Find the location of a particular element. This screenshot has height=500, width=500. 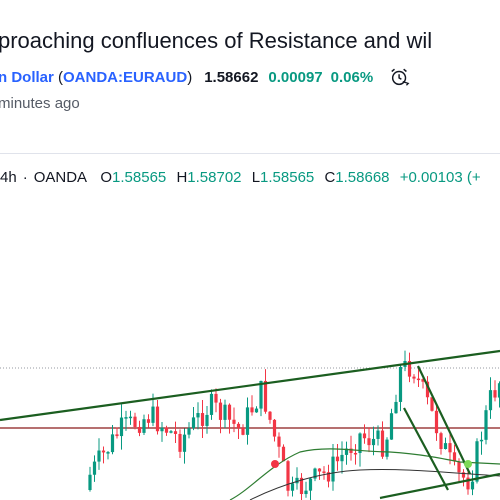

symbol-name: n Dollar is located at coordinates (27, 77).